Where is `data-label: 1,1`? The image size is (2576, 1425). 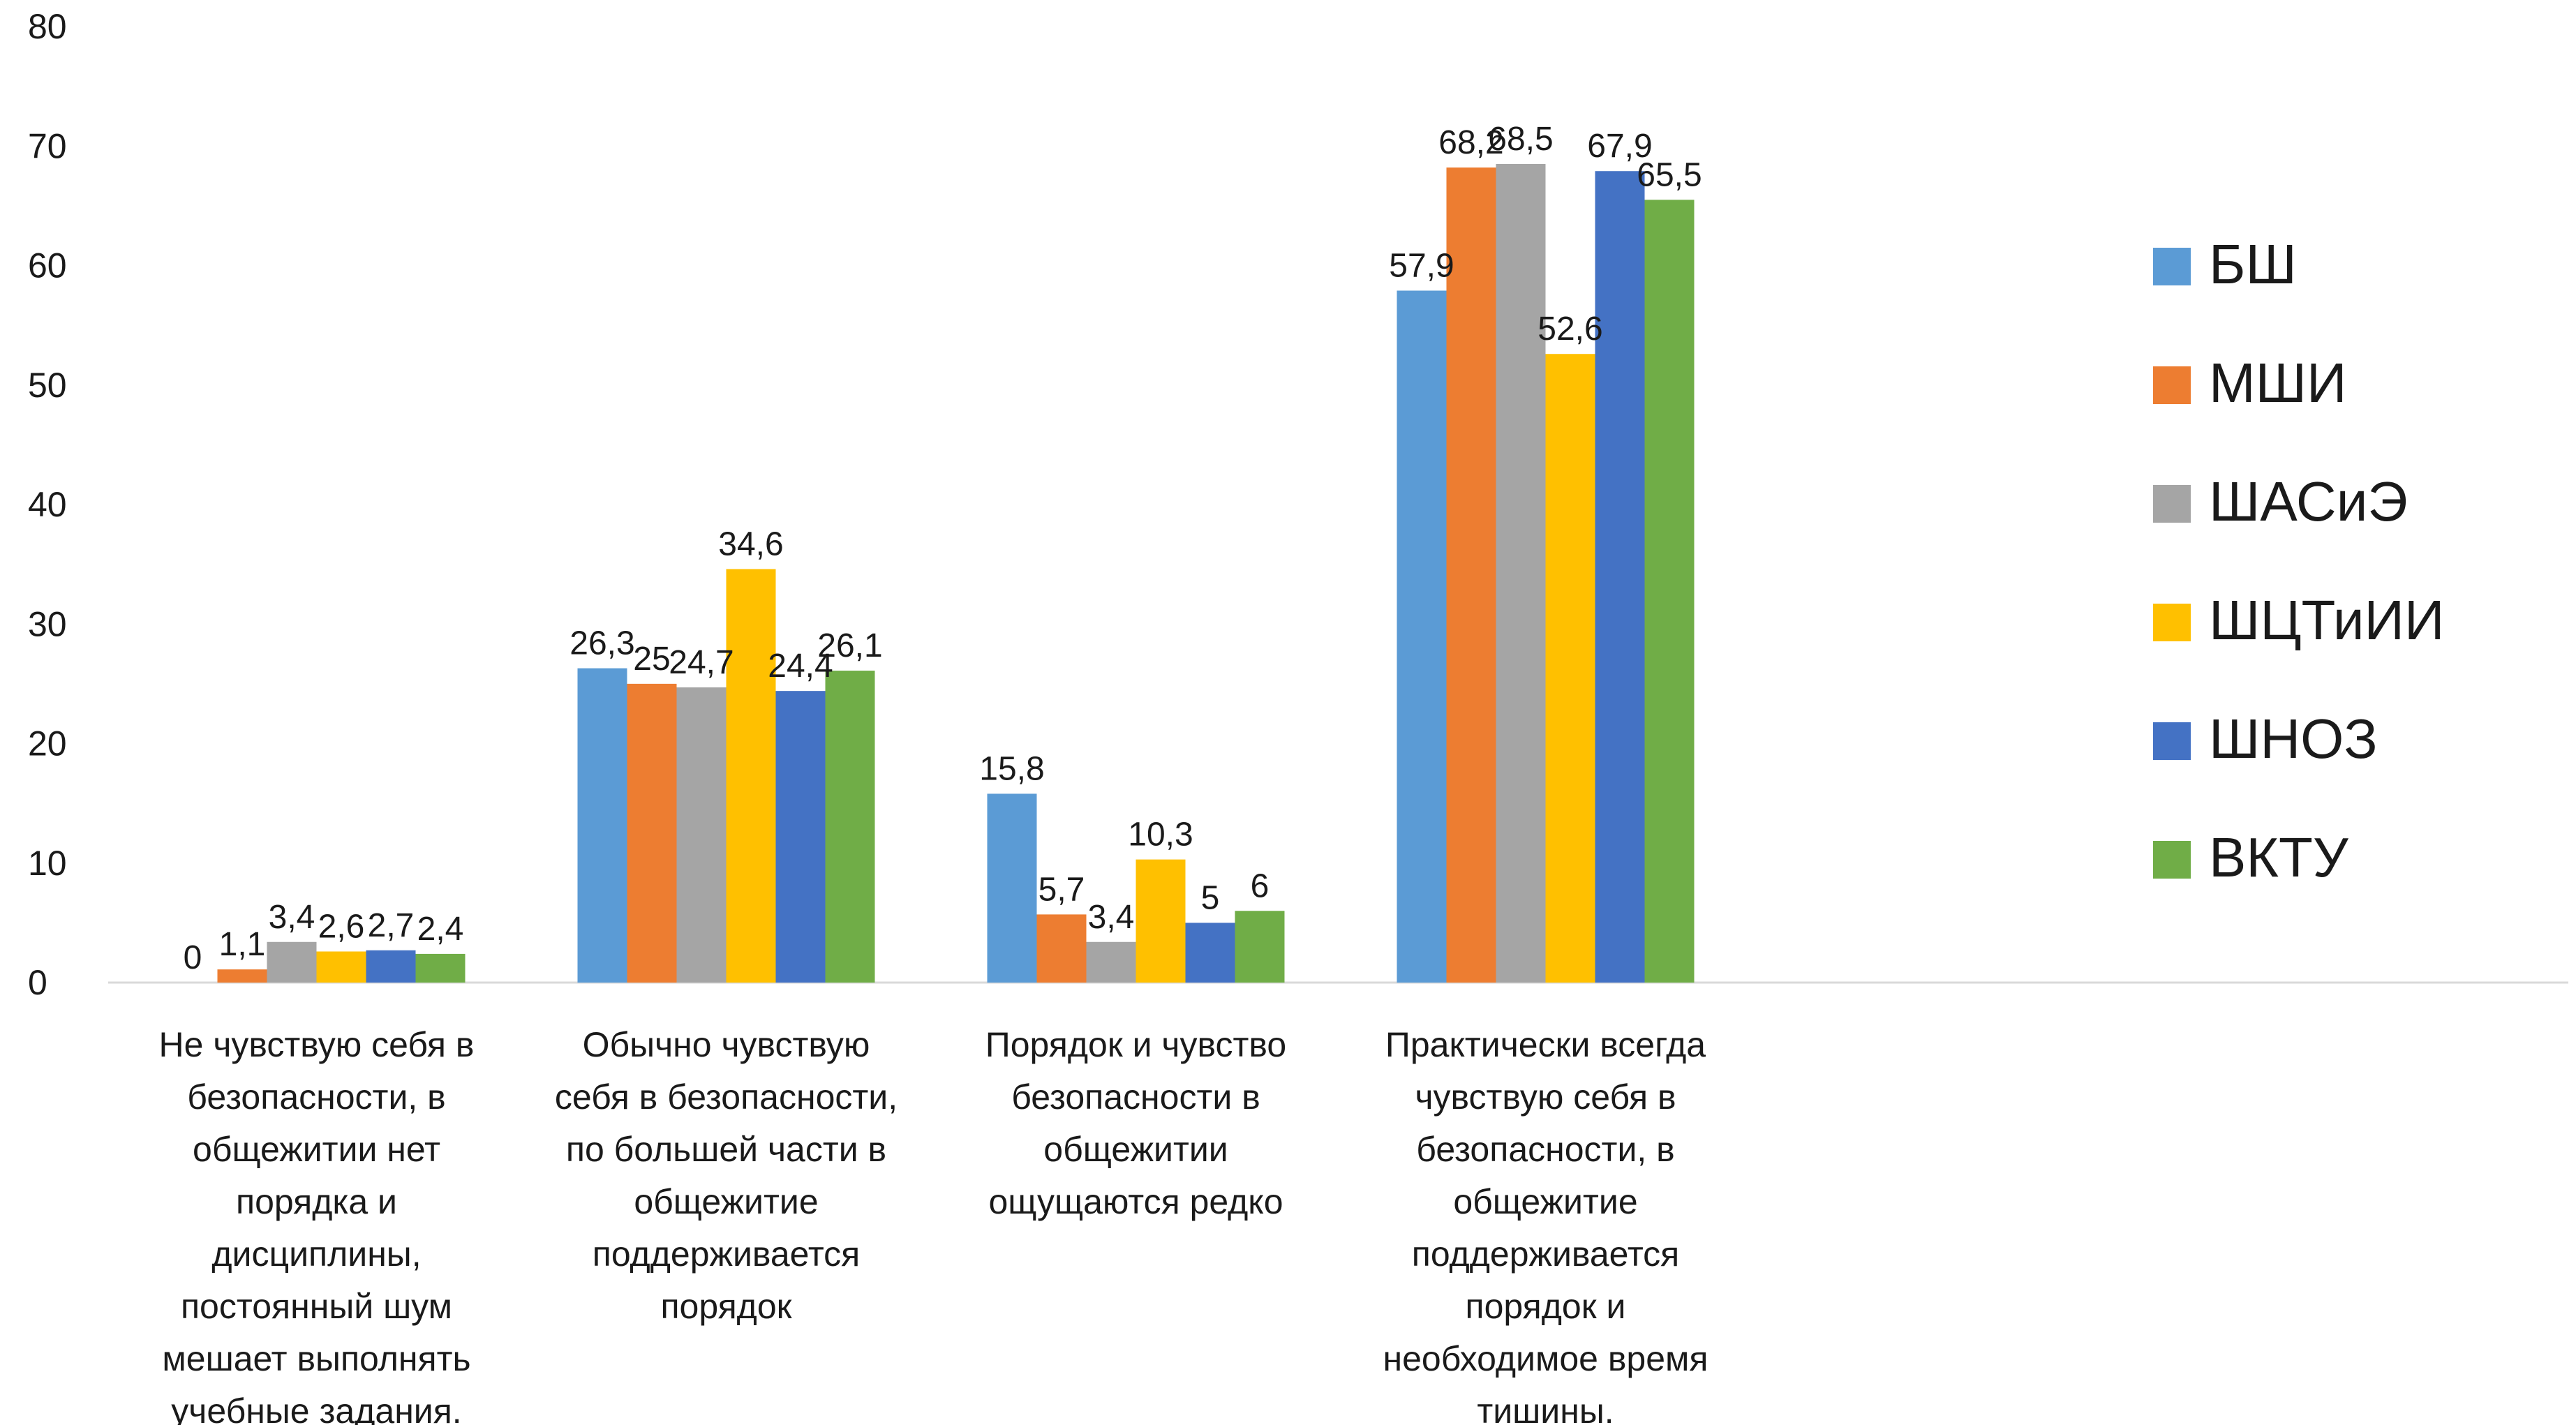 data-label: 1,1 is located at coordinates (243, 944).